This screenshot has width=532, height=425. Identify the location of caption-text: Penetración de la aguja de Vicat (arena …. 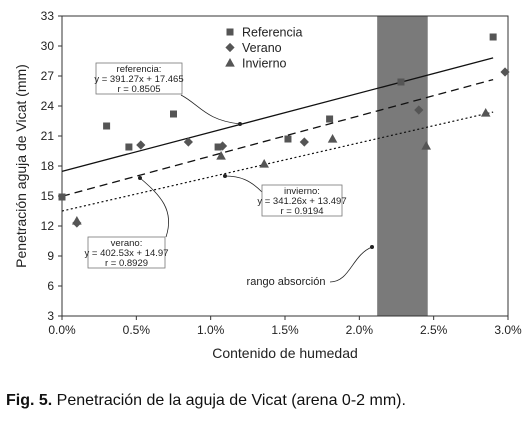
(229, 400).